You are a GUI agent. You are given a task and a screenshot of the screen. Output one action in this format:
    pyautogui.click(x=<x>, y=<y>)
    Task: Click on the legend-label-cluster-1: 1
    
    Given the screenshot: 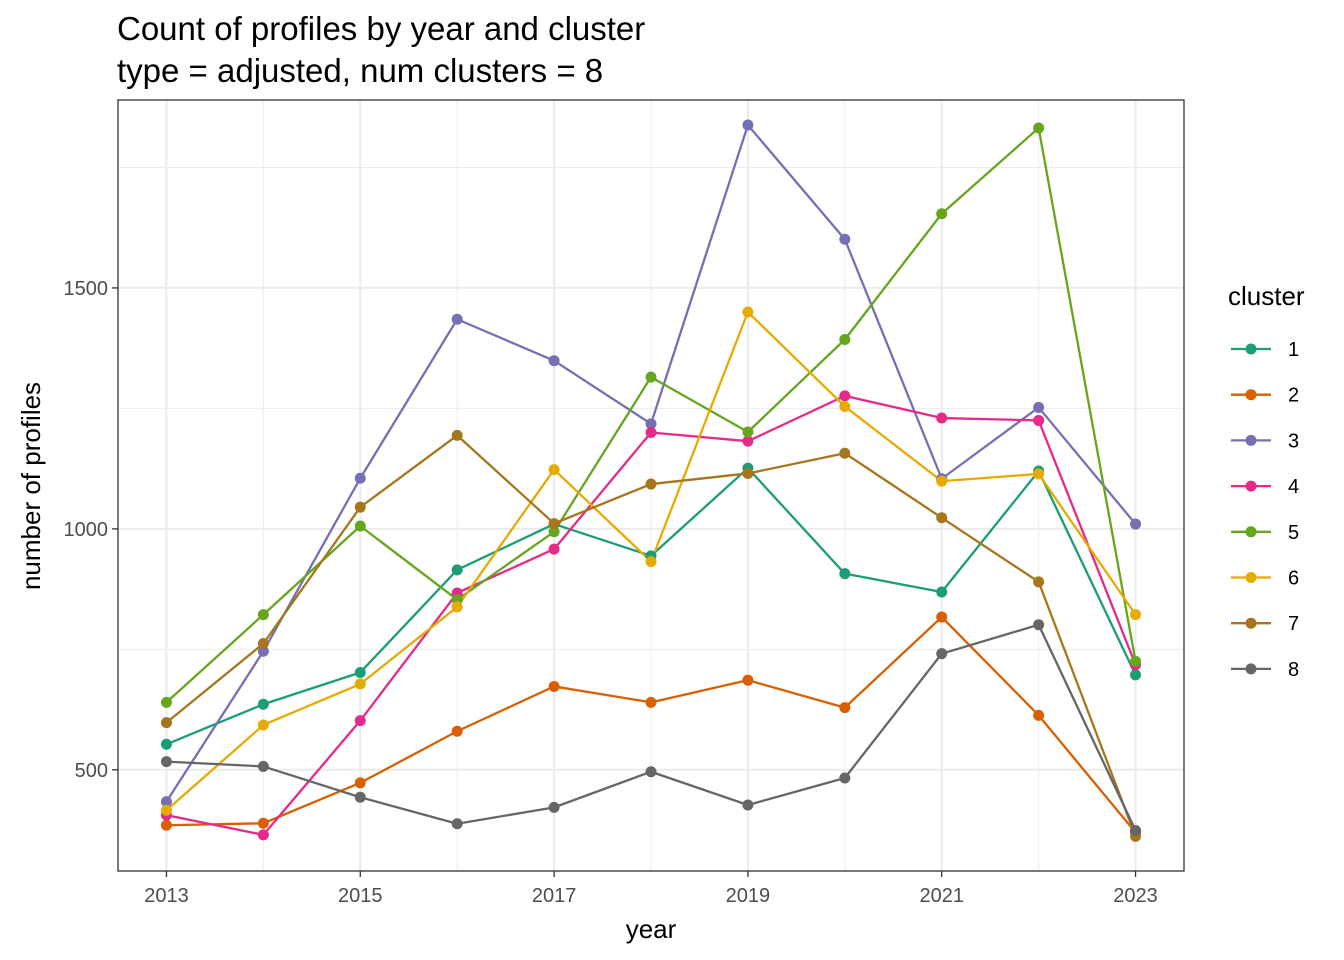 What is the action you would take?
    pyautogui.click(x=1293, y=350)
    